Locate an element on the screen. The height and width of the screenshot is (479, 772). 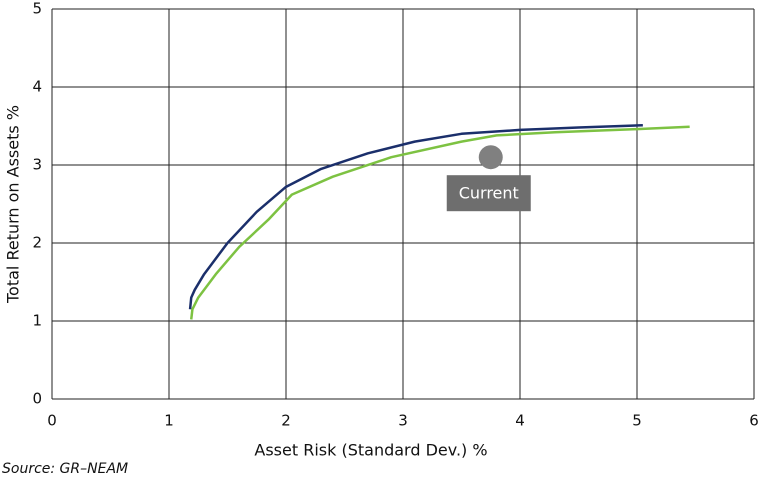
source: Source: GR–NEAM is located at coordinates (65, 469).